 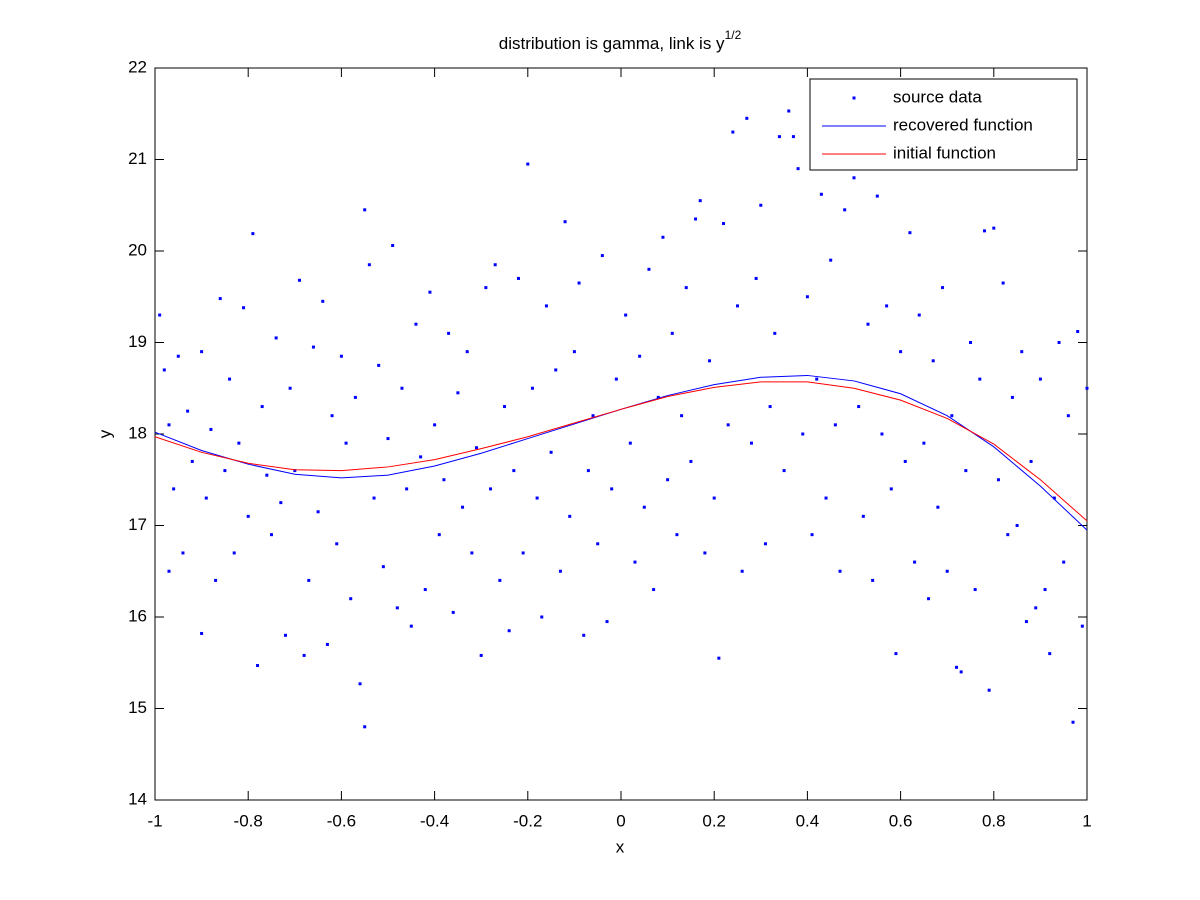 I want to click on x-tick-label: 0.8, so click(x=994, y=820).